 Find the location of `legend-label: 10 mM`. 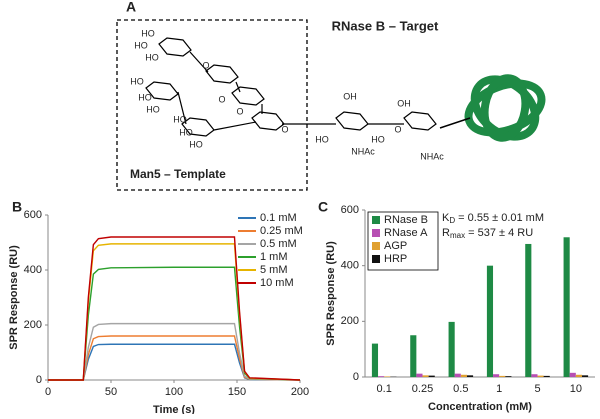

legend-label: 10 mM is located at coordinates (277, 283).